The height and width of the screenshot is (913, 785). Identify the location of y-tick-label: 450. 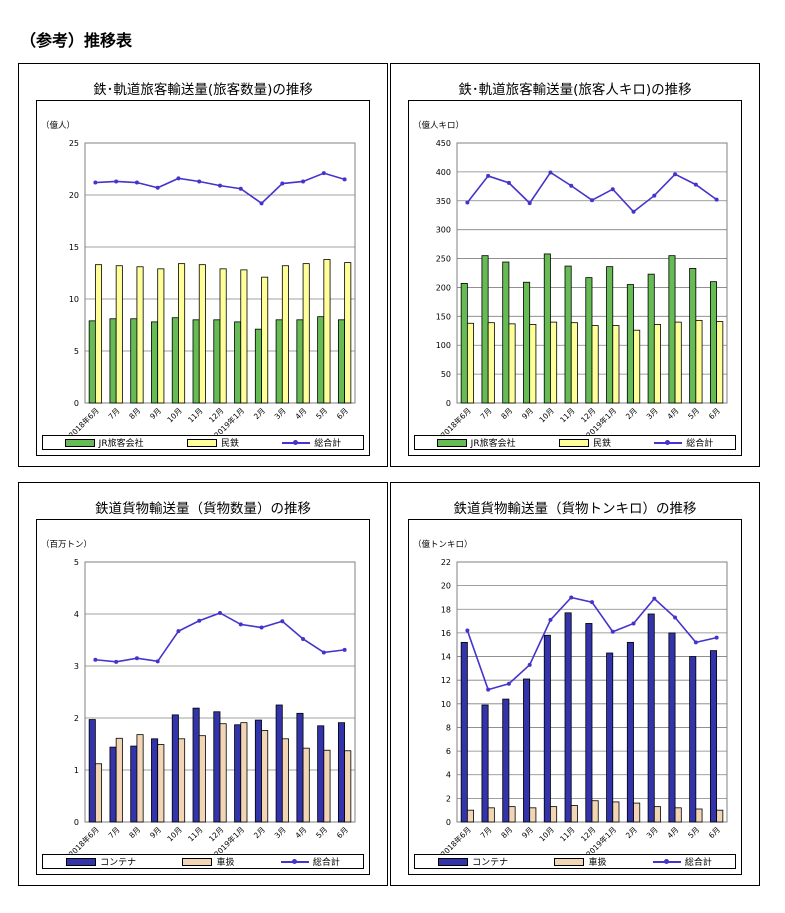
(443, 143).